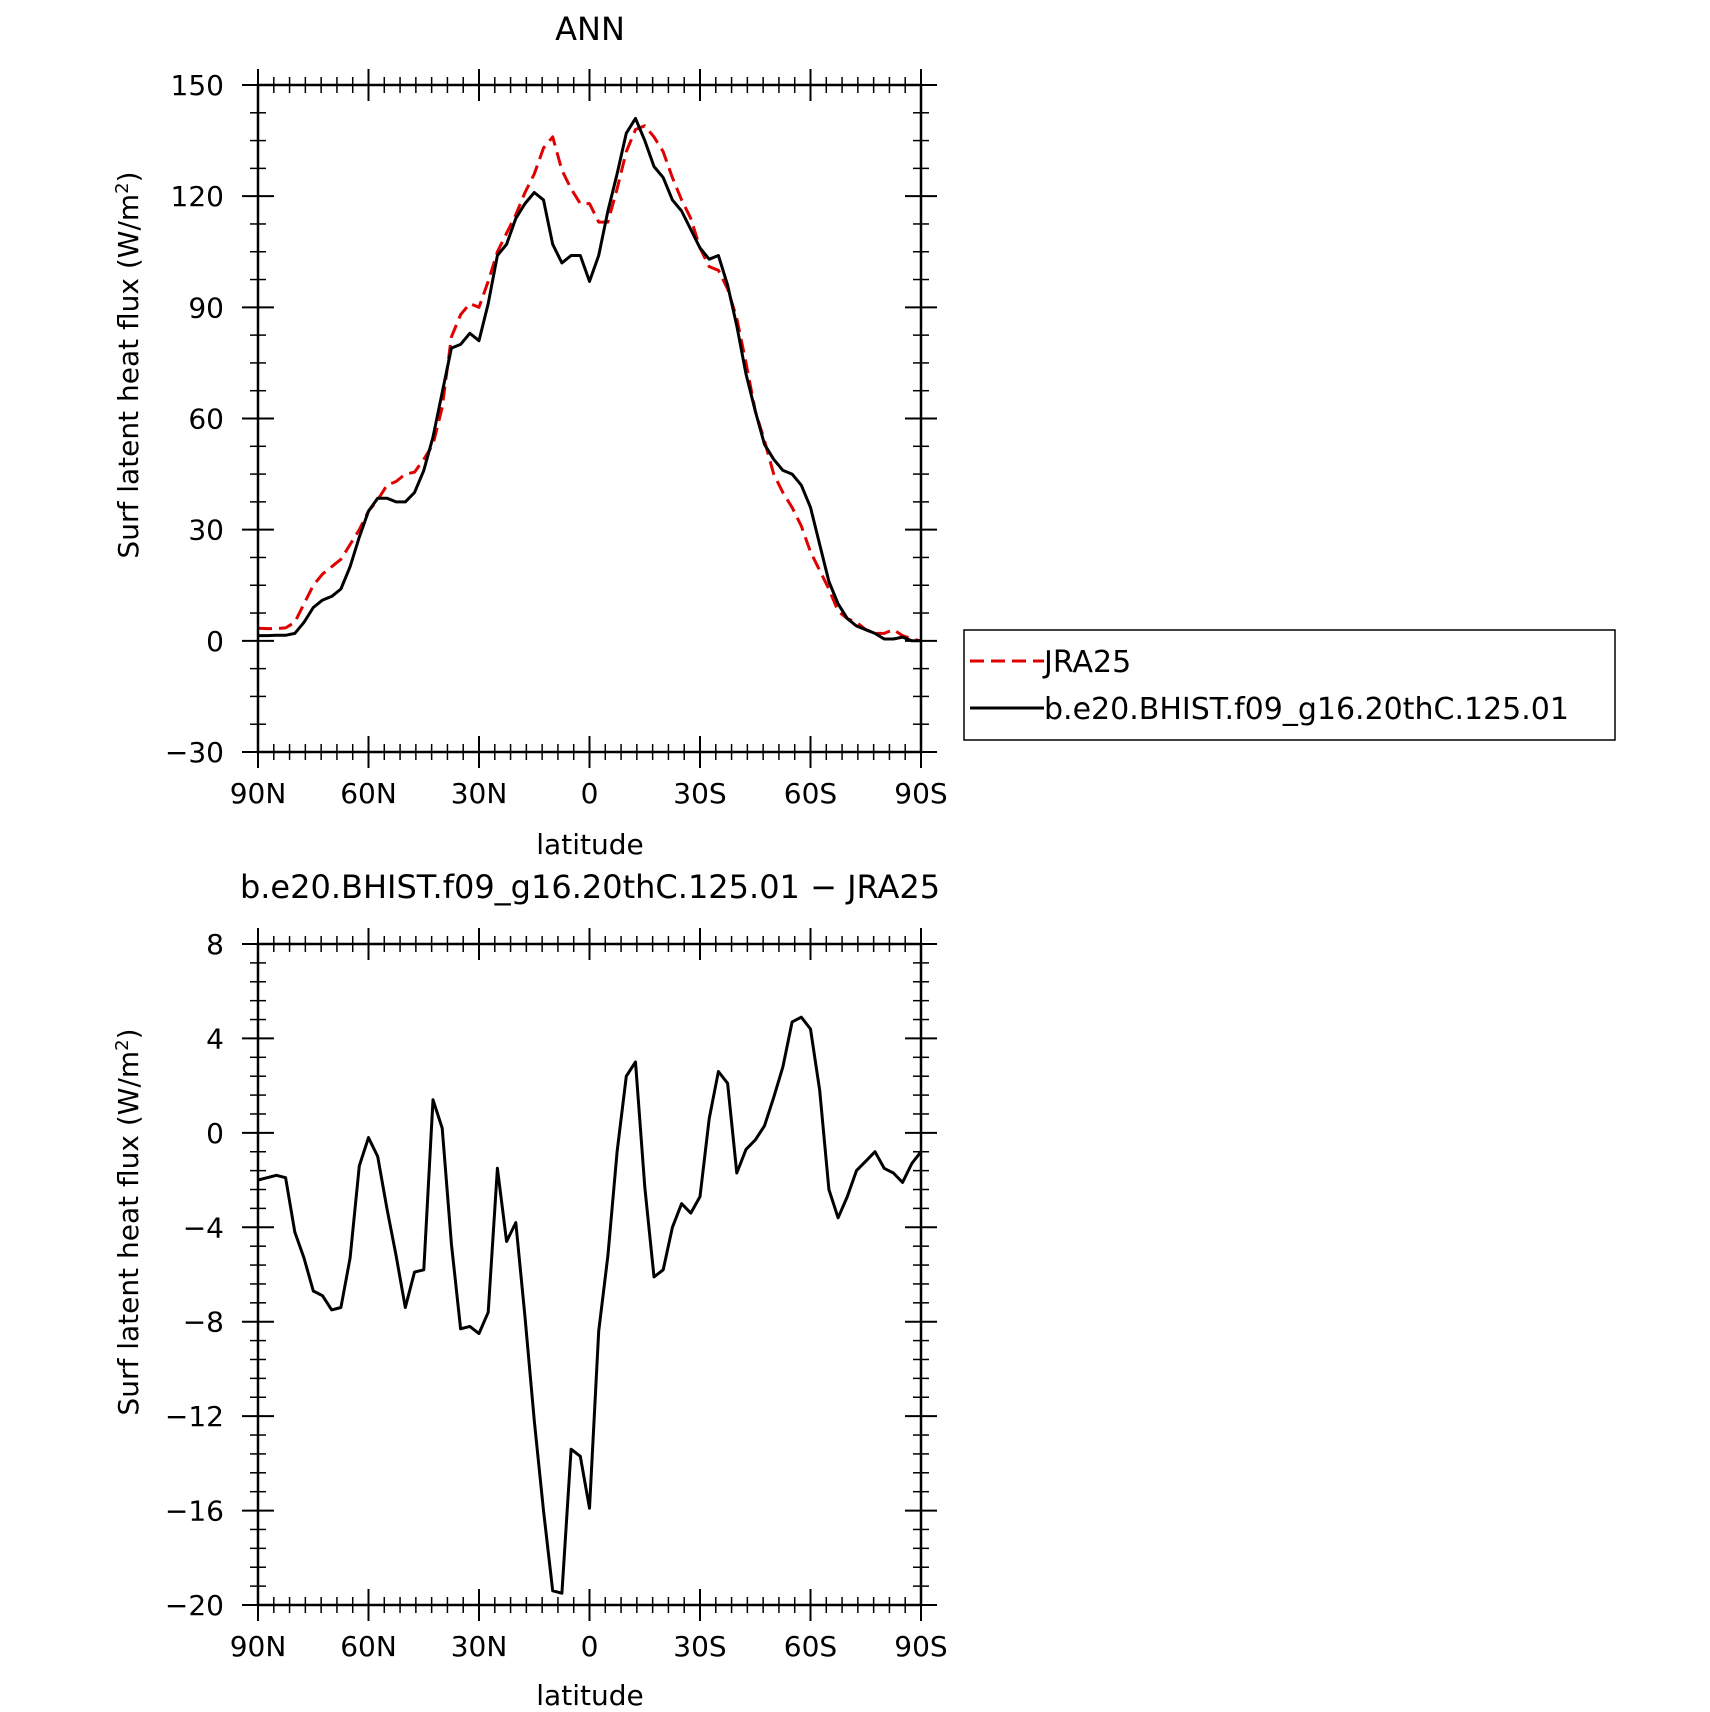 Image resolution: width=1710 pixels, height=1712 pixels. I want to click on bottom-ytick-label: 0, so click(215, 1133).